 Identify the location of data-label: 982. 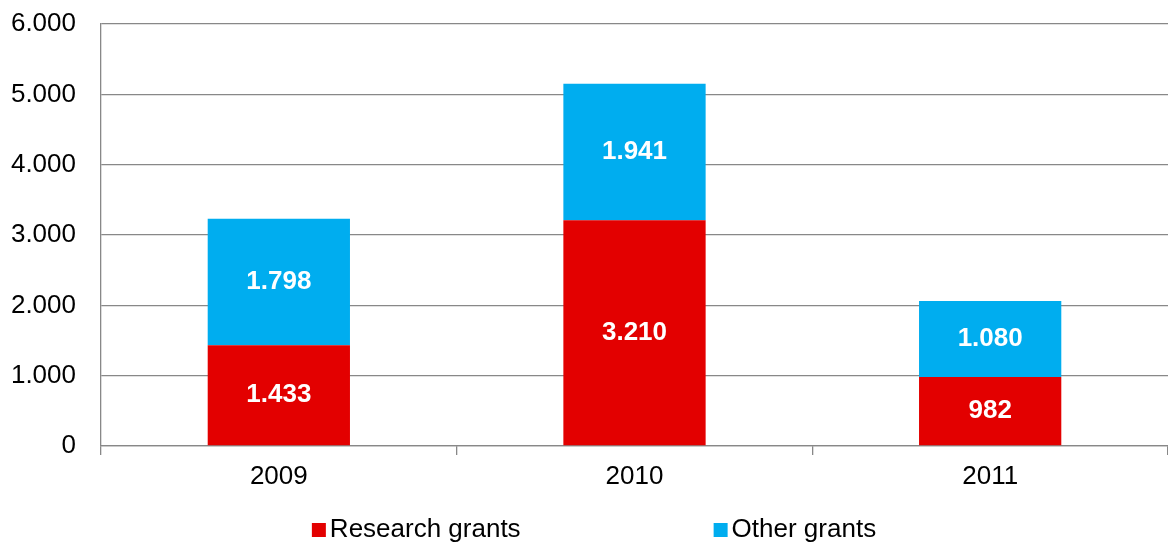
(990, 409).